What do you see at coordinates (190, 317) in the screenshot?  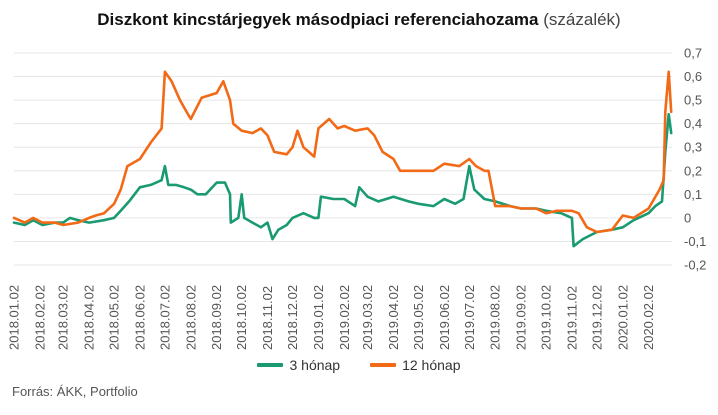 I see `x-tick-label: 2018.08.02` at bounding box center [190, 317].